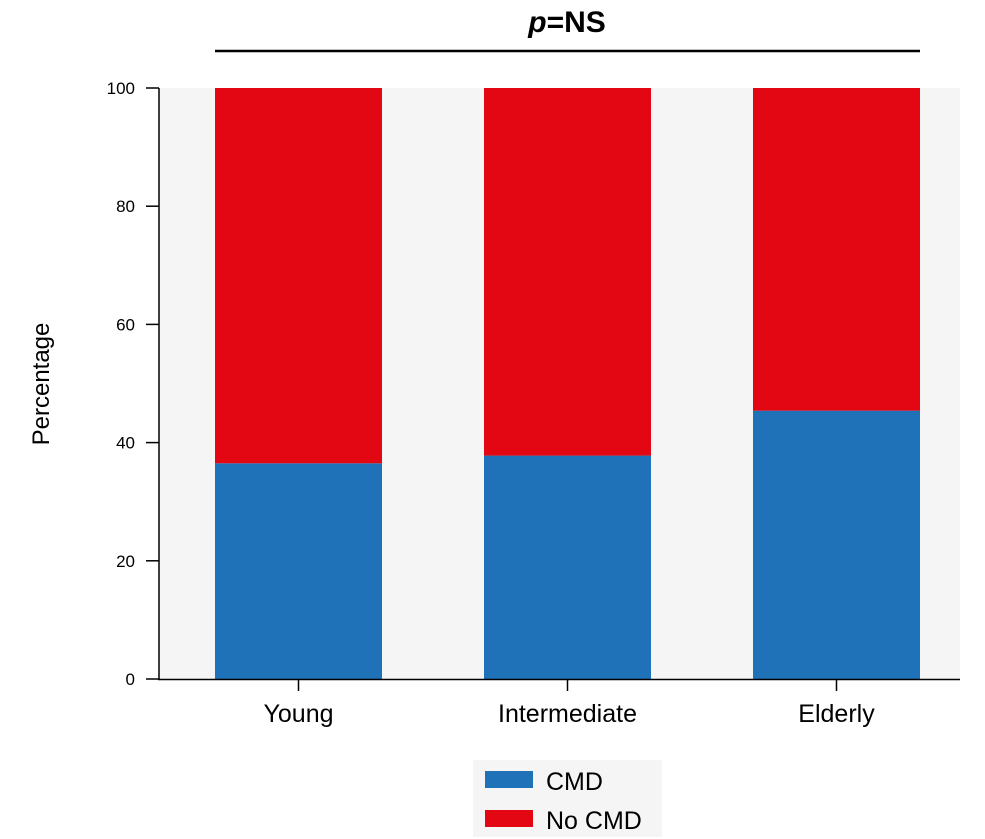  I want to click on bar-young-no-cmd, so click(298, 276).